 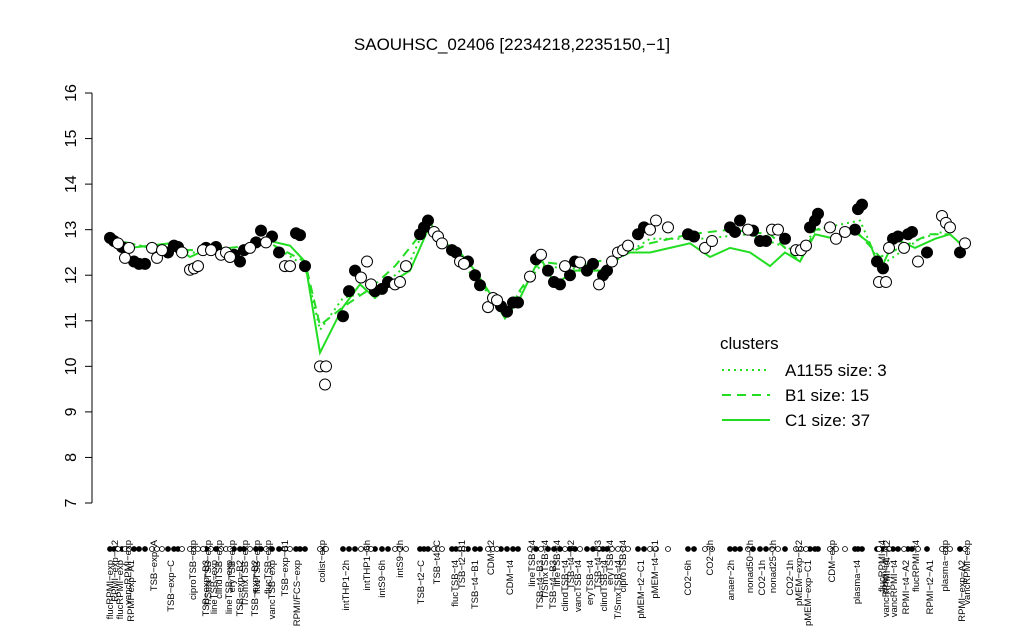 I want to click on bottom-label: RPMI−t4−A2, so click(x=906, y=587).